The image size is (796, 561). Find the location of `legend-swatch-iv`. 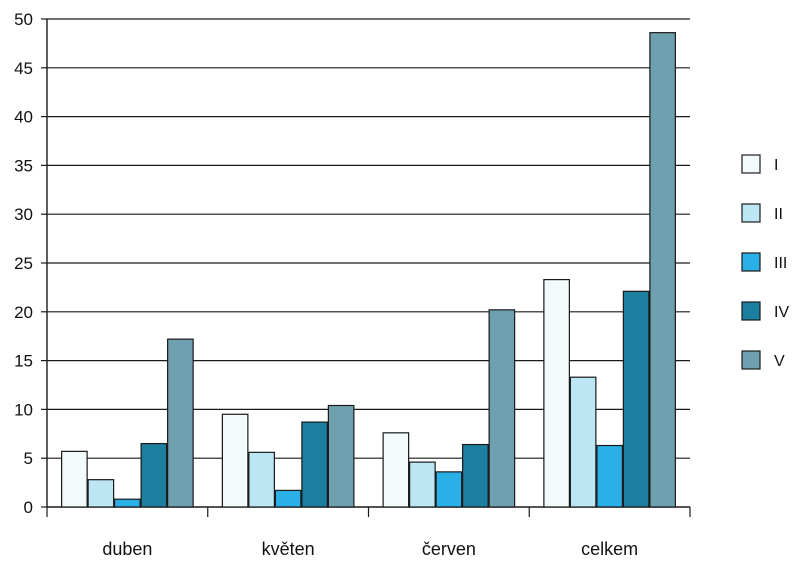

legend-swatch-iv is located at coordinates (751, 311).